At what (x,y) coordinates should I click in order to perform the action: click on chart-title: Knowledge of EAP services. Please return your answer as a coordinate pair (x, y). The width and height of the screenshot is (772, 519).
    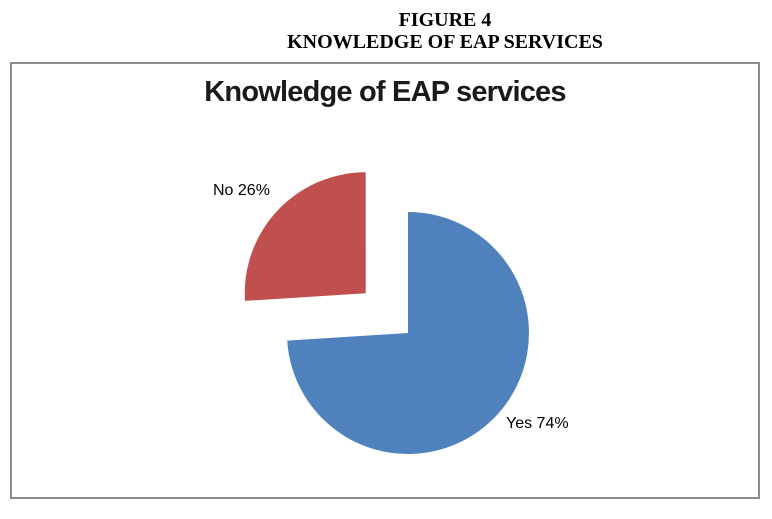
    Looking at the image, I should click on (385, 92).